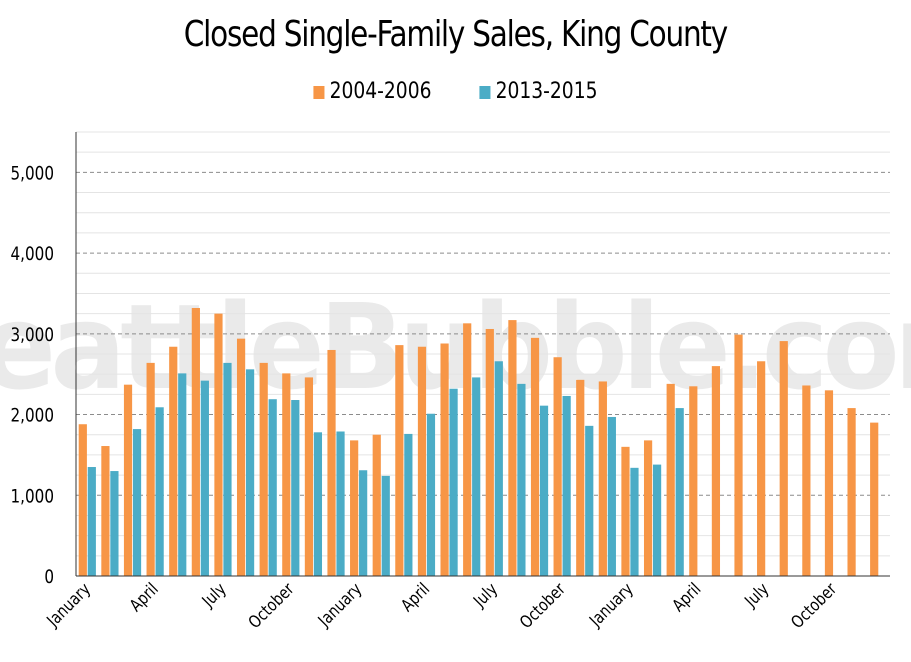  Describe the element at coordinates (49, 577) in the screenshot. I see `y-tick-label: 0` at that location.